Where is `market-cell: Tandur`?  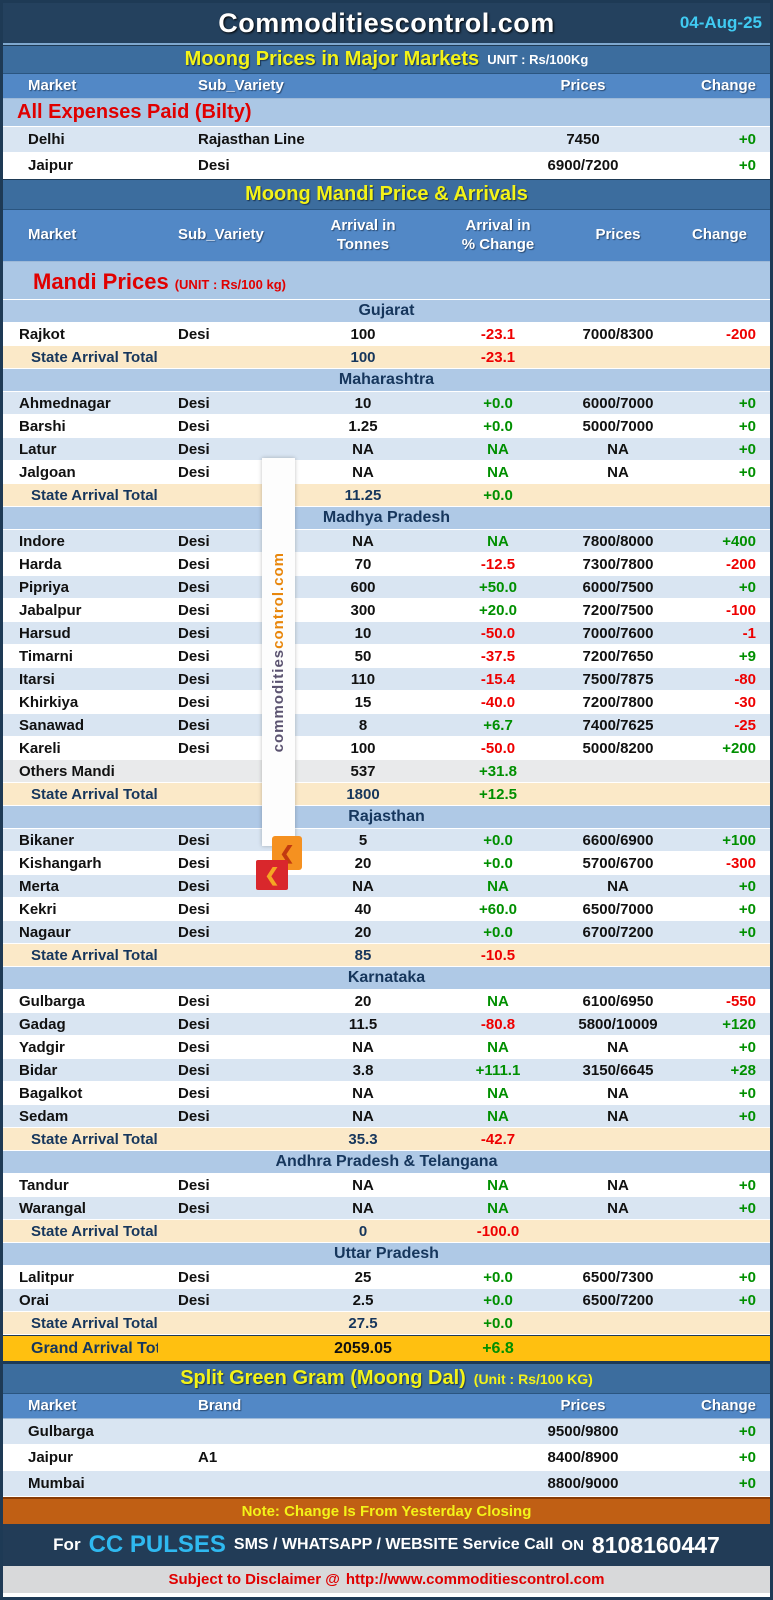 market-cell: Tandur is located at coordinates (44, 1185).